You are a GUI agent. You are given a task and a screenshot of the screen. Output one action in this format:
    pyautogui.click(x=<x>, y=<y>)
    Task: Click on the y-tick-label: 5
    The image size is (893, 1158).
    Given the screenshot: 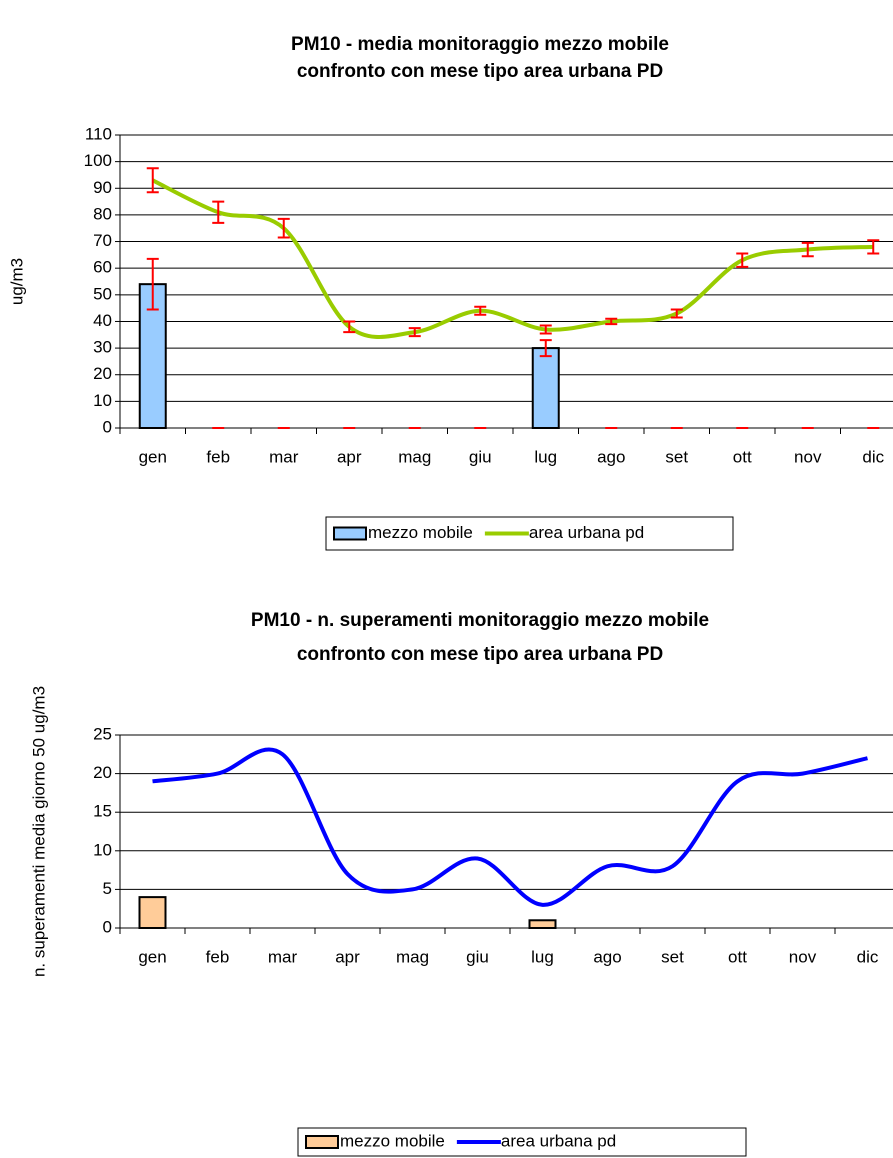 What is the action you would take?
    pyautogui.click(x=107, y=888)
    